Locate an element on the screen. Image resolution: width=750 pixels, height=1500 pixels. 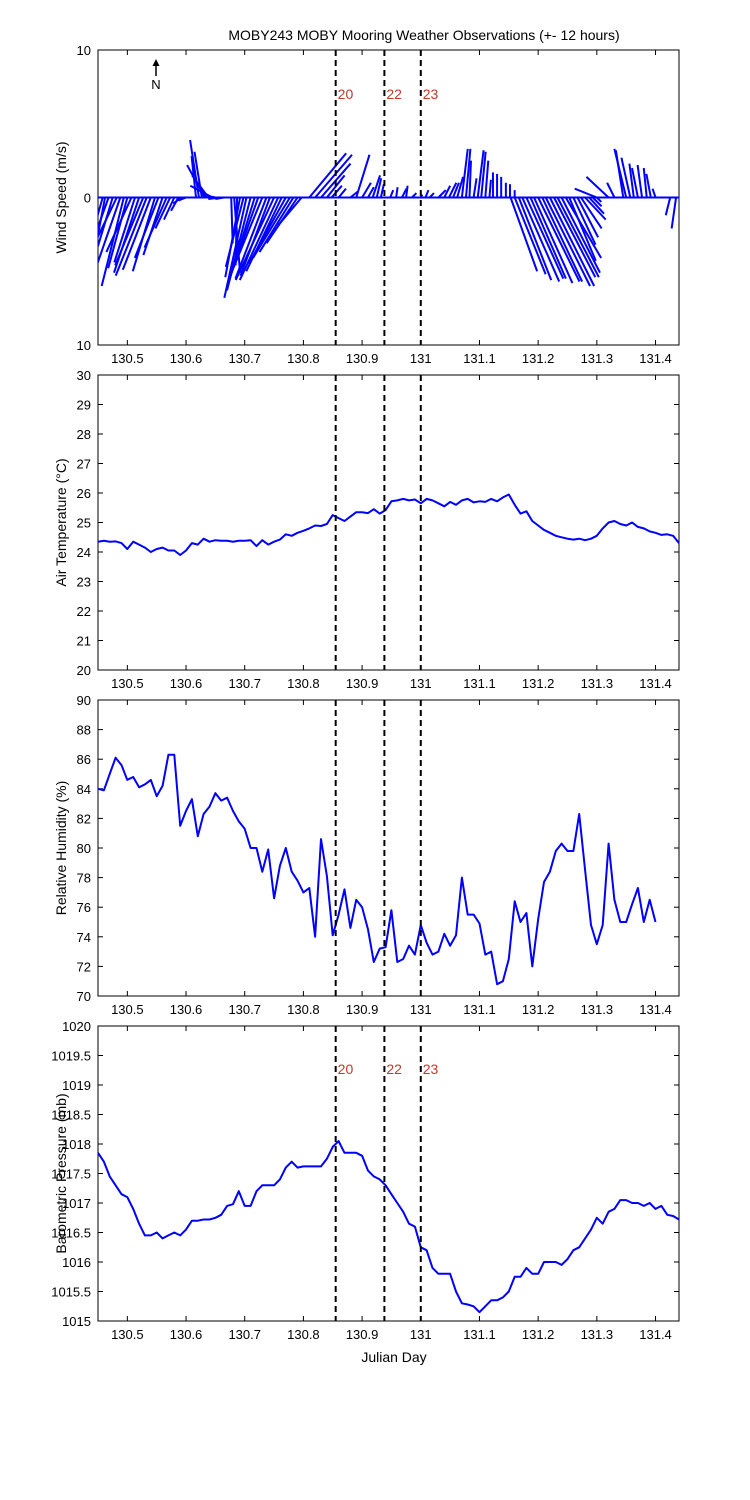
y-tick-label: 74 is located at coordinates (84, 937).